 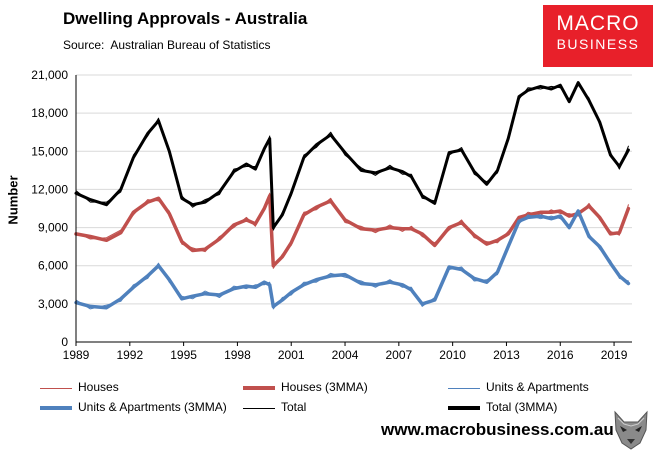 What do you see at coordinates (49, 189) in the screenshot?
I see `y-tick-label: 12,000` at bounding box center [49, 189].